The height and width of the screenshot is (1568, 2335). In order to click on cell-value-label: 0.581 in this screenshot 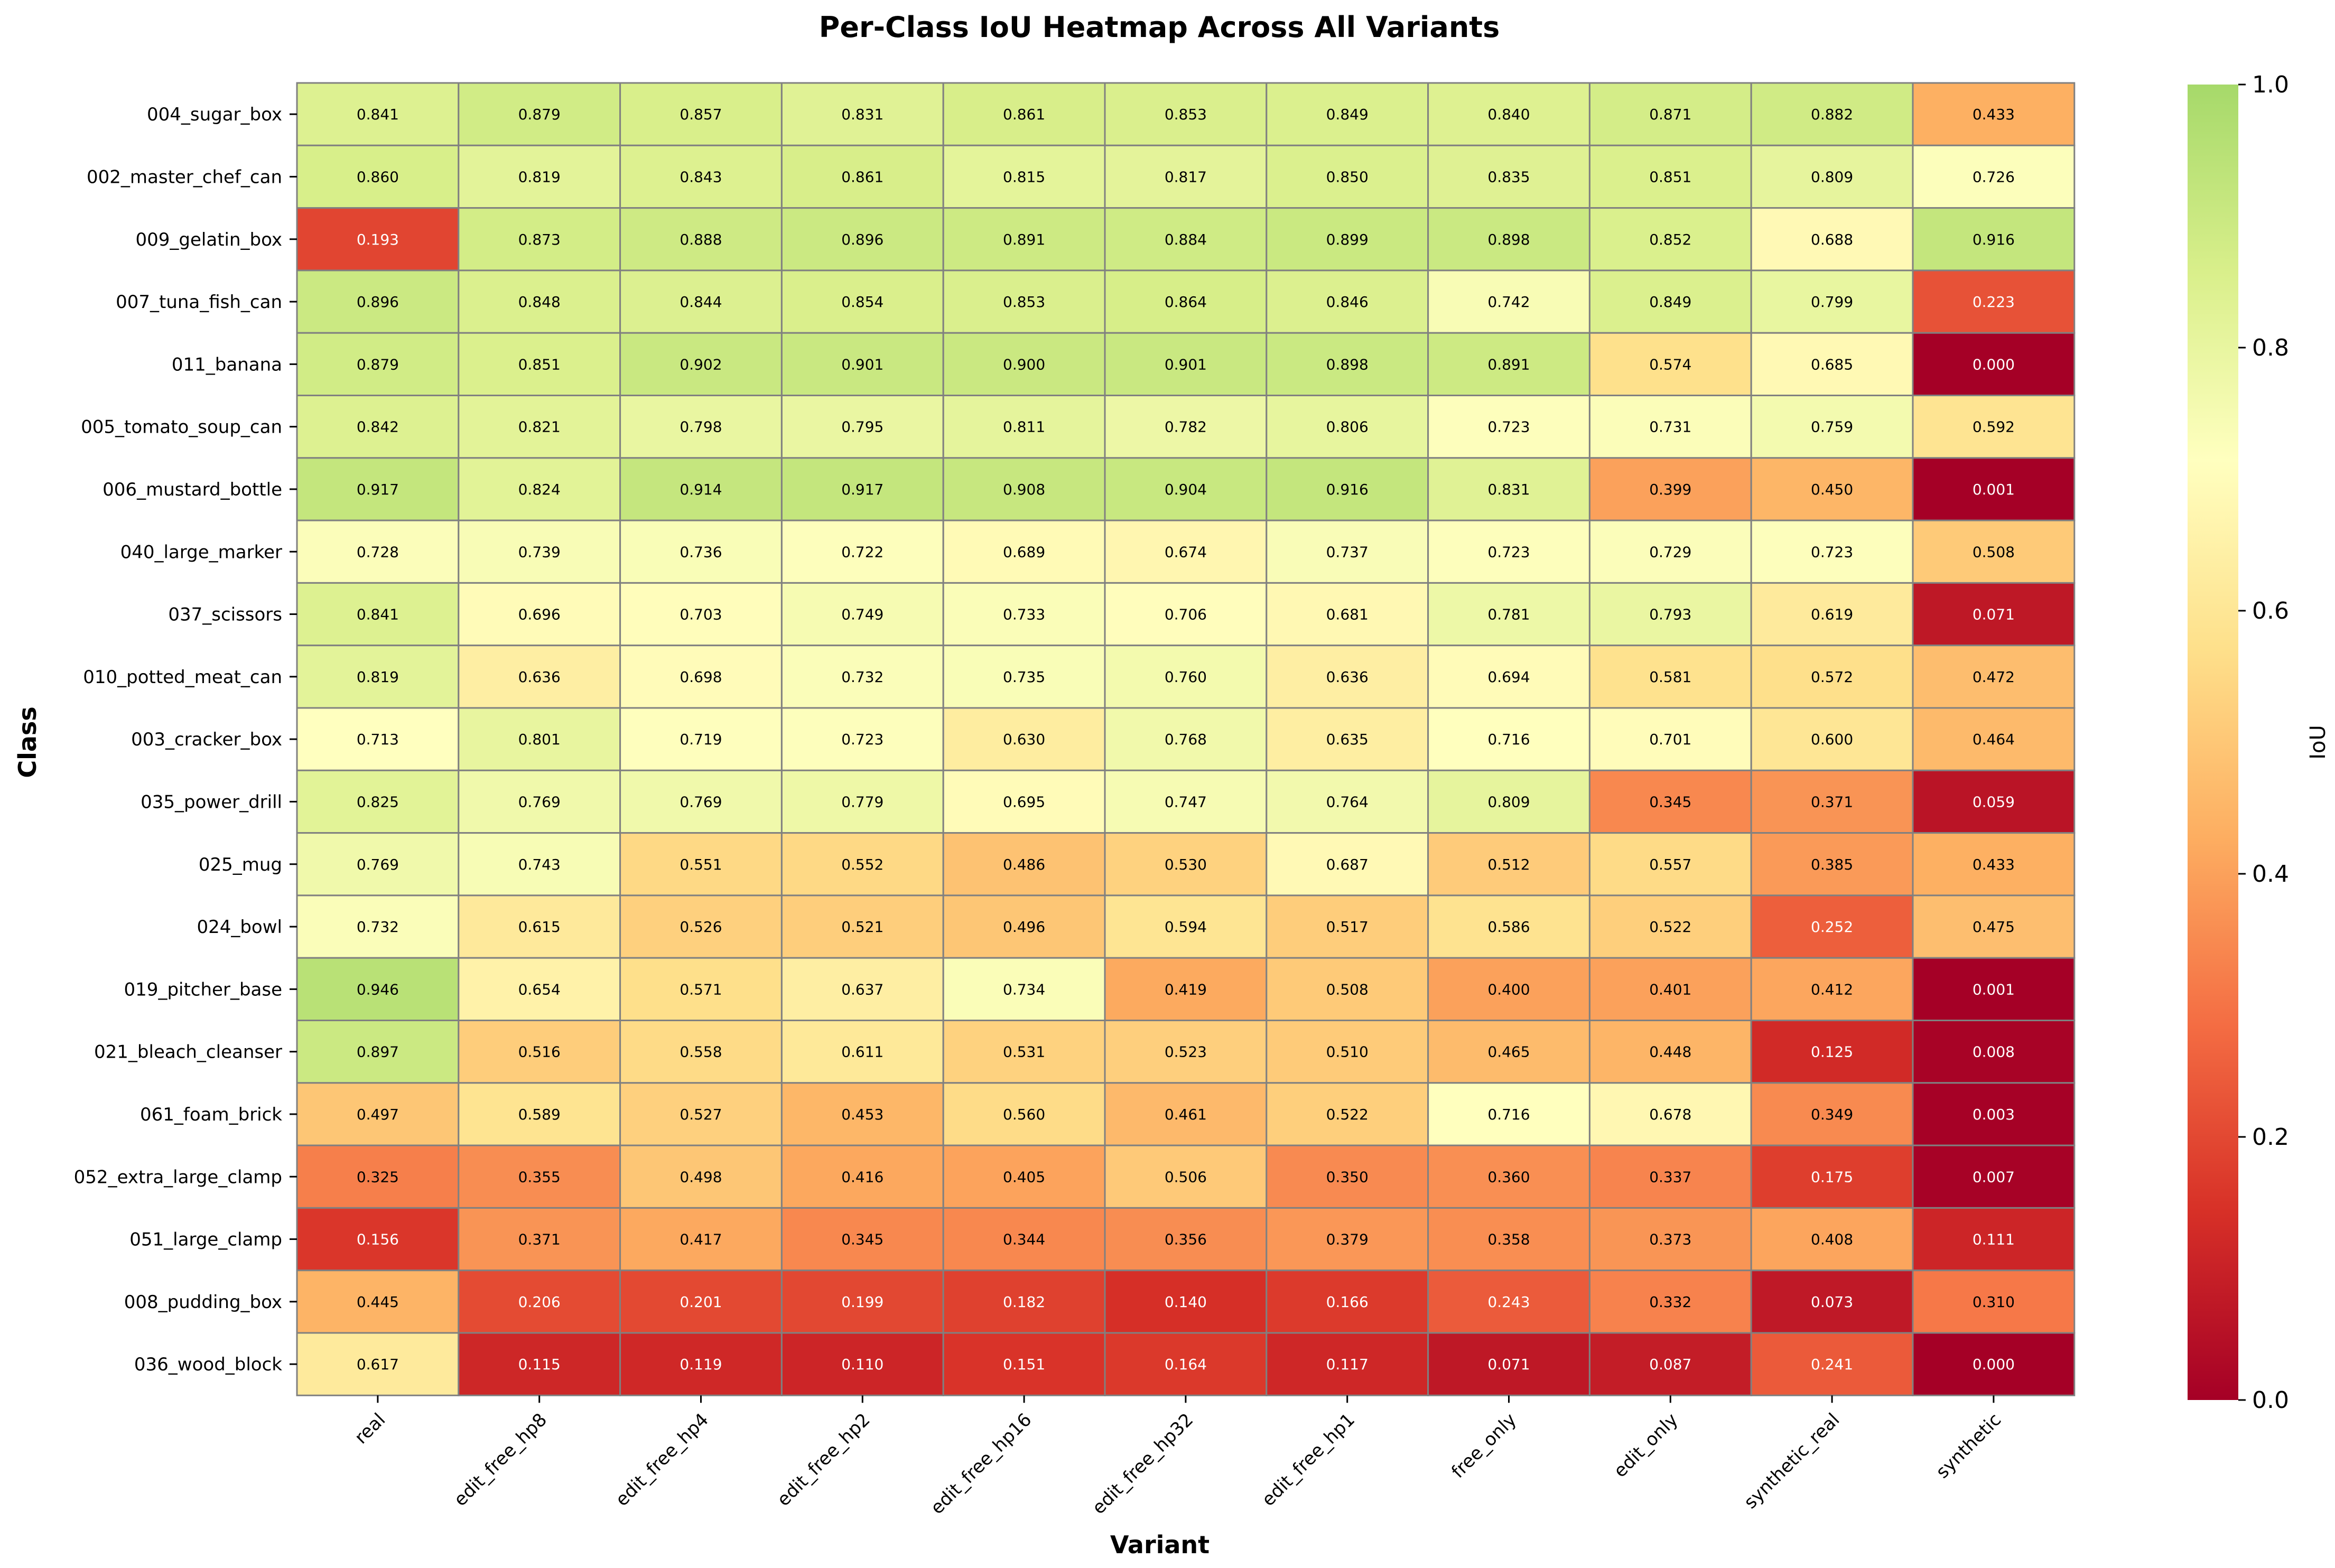, I will do `click(1670, 677)`.